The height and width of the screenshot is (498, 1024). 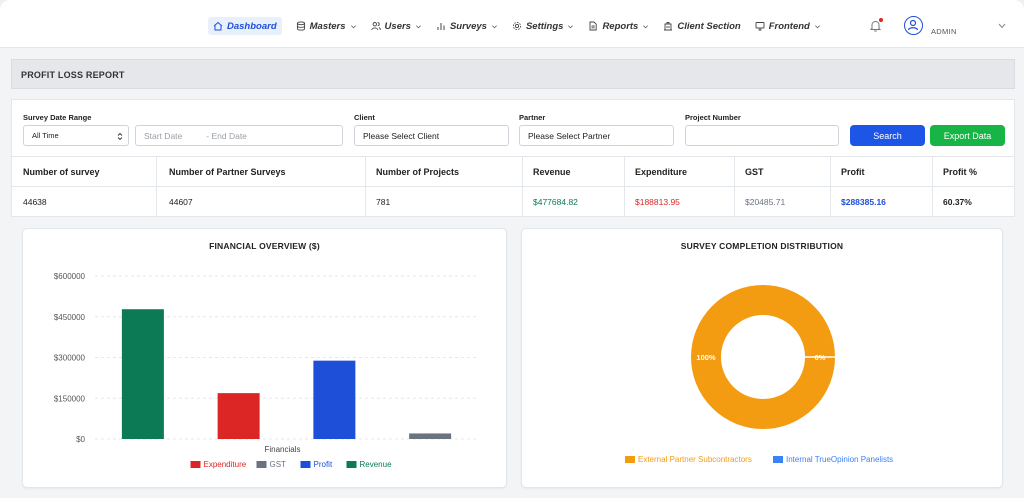 What do you see at coordinates (238, 416) in the screenshot?
I see `bar-expenditure` at bounding box center [238, 416].